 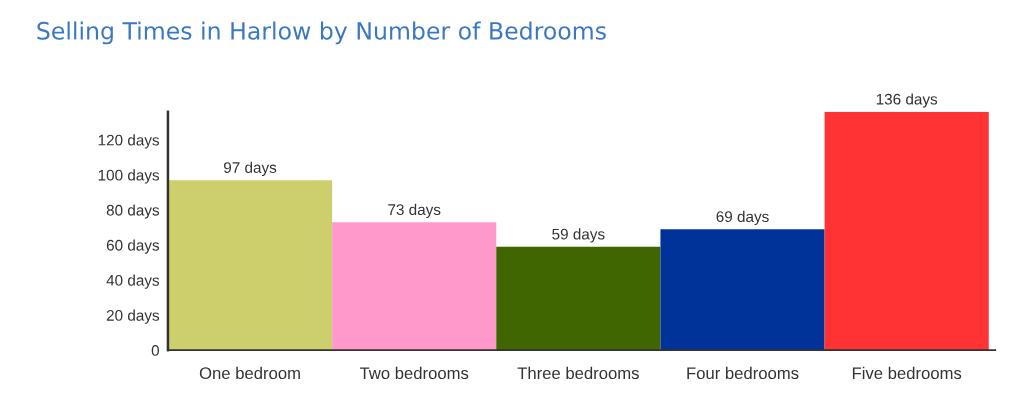 I want to click on x-tick-label: Four bedrooms, so click(x=743, y=373).